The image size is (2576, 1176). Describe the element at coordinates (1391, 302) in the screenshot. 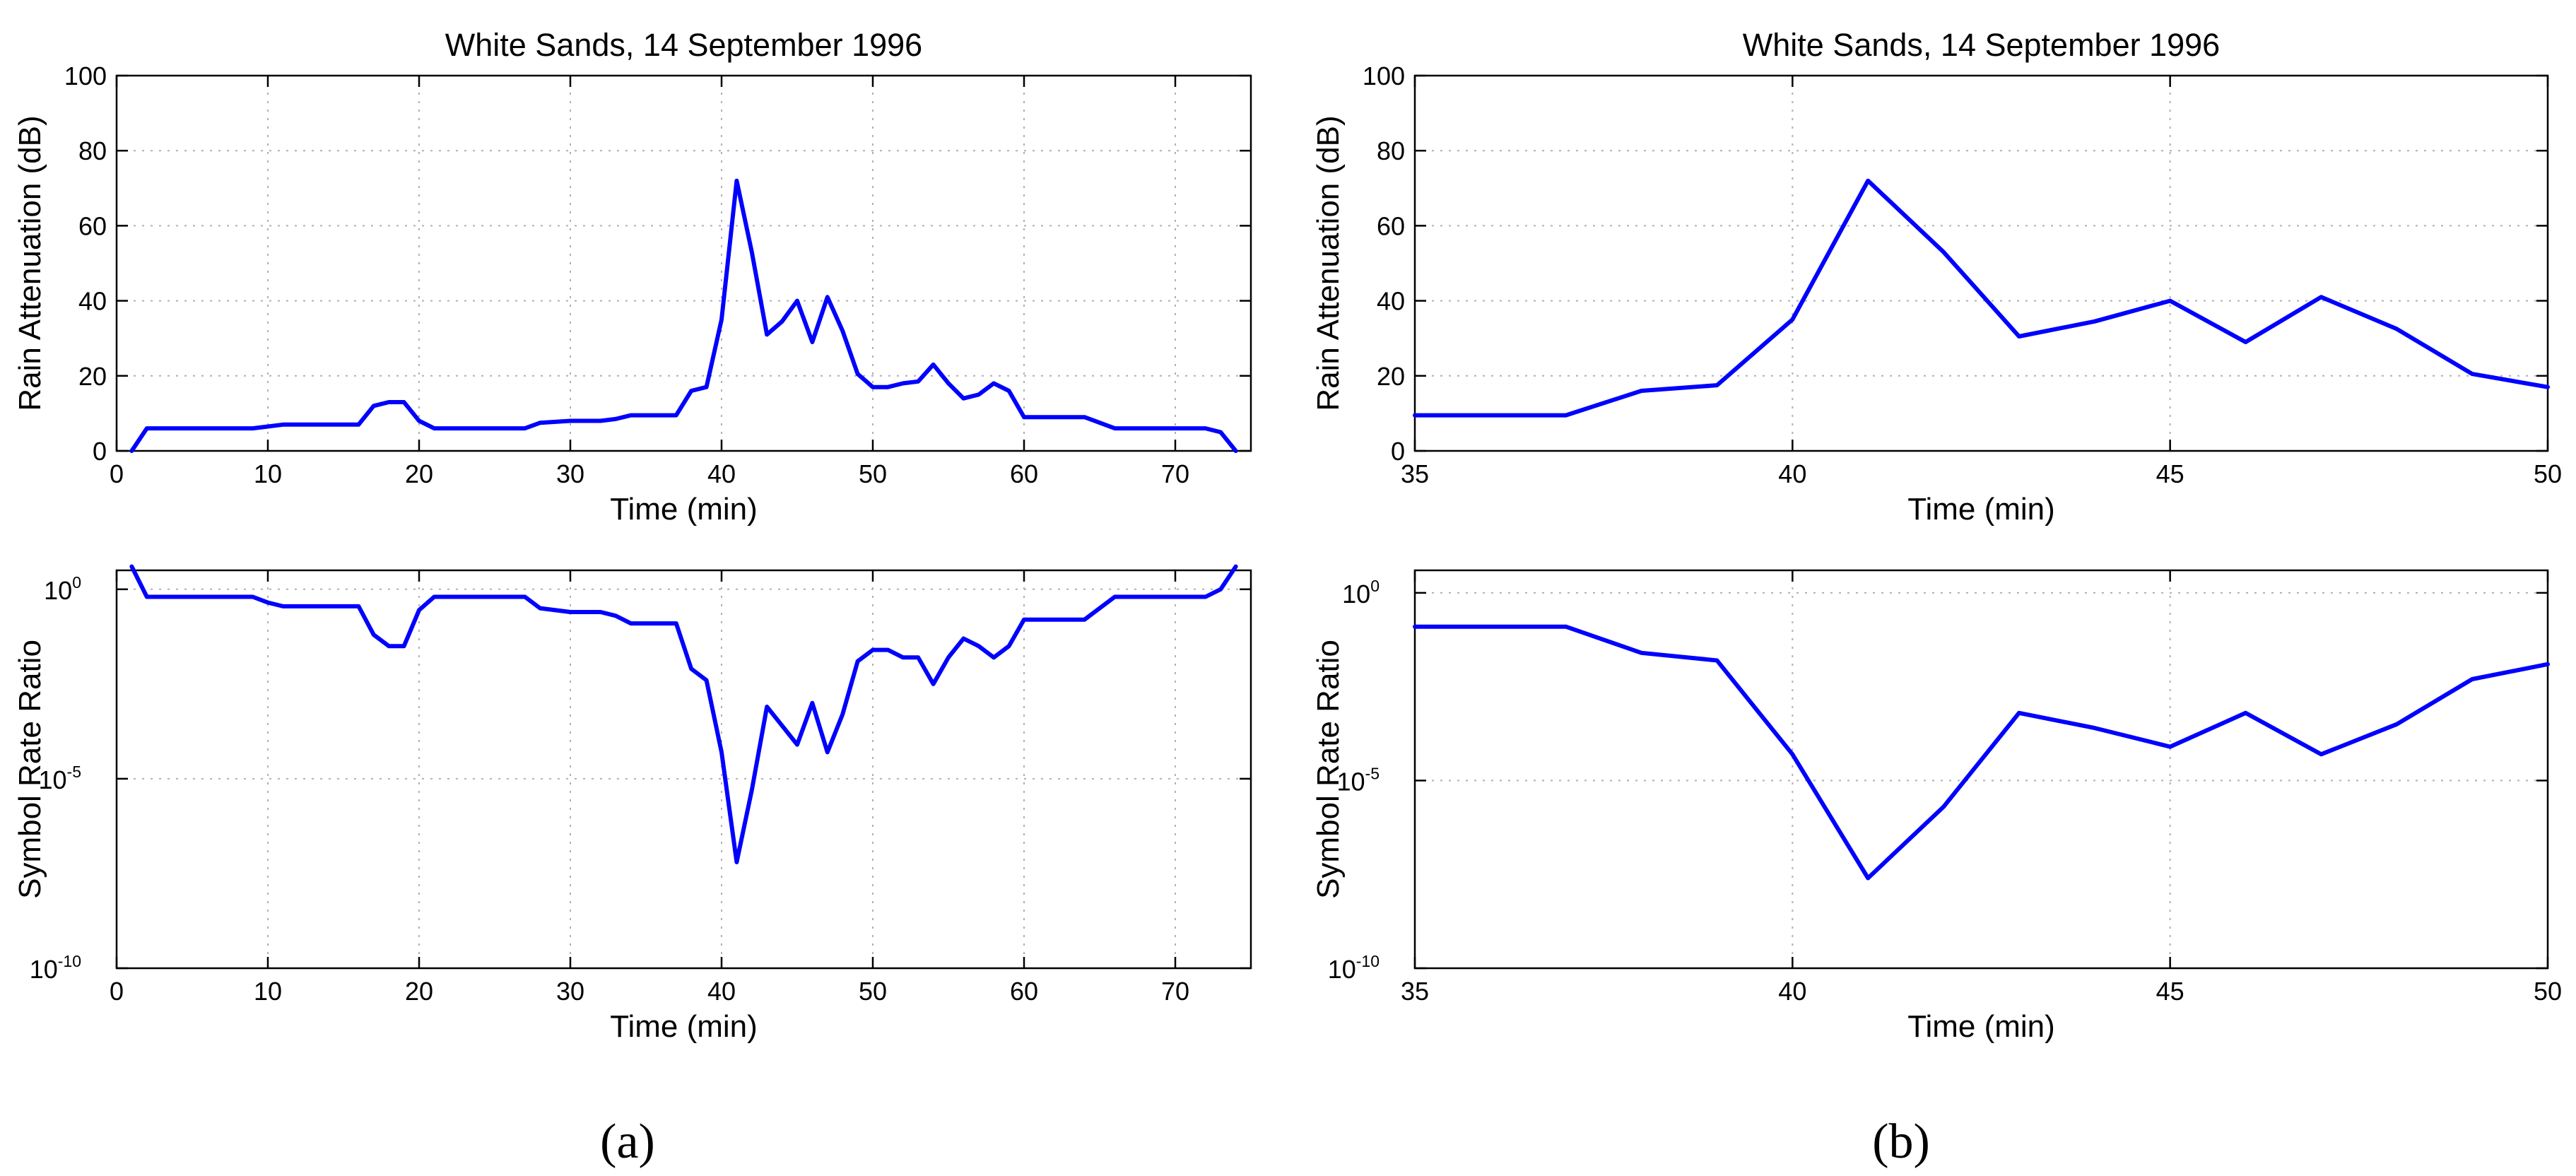

I see `y-tick-label: 40` at that location.